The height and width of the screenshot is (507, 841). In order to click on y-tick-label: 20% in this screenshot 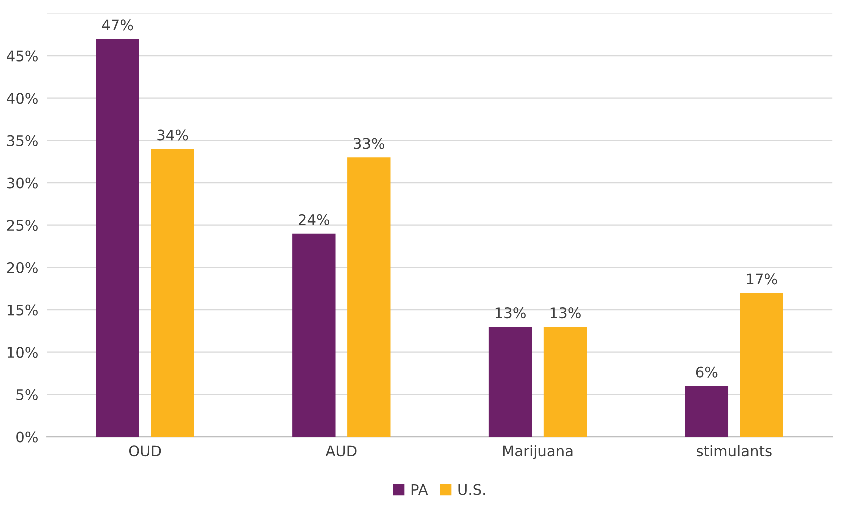, I will do `click(22, 268)`.